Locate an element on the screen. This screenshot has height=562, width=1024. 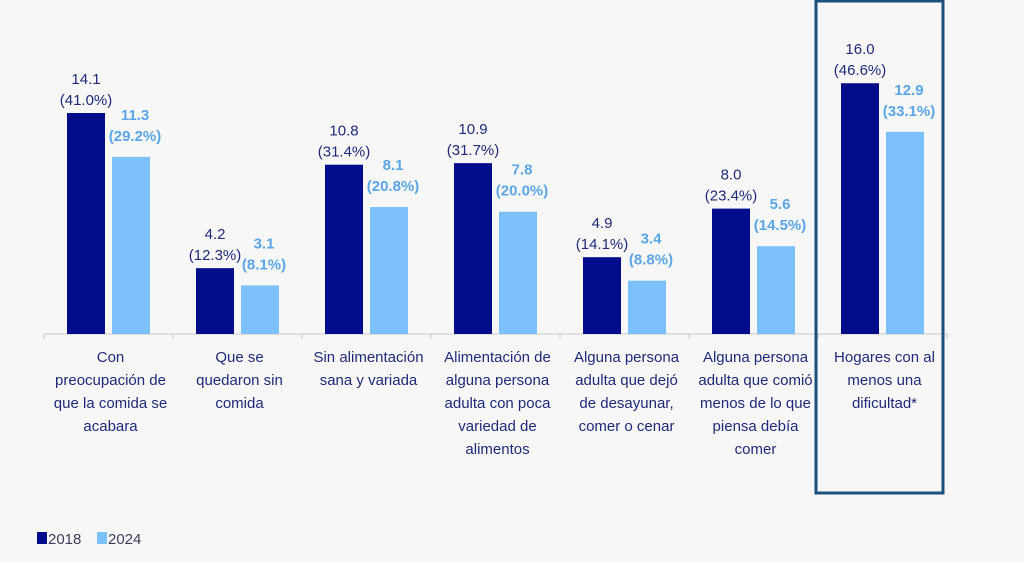
data-label-value: 7.8 is located at coordinates (522, 170).